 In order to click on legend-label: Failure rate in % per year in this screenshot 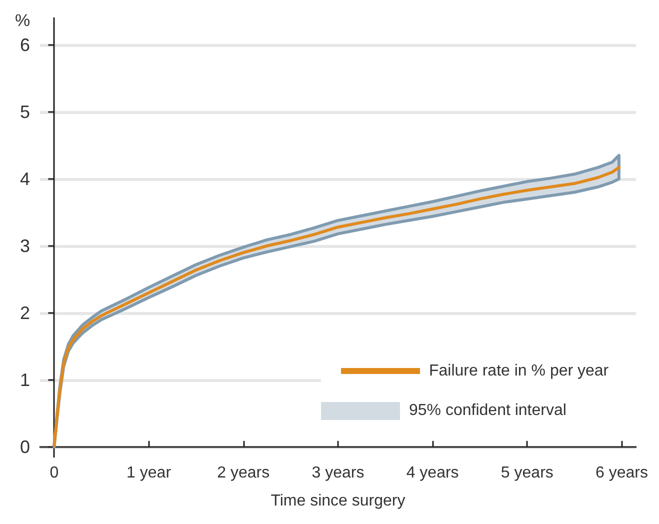, I will do `click(519, 371)`.